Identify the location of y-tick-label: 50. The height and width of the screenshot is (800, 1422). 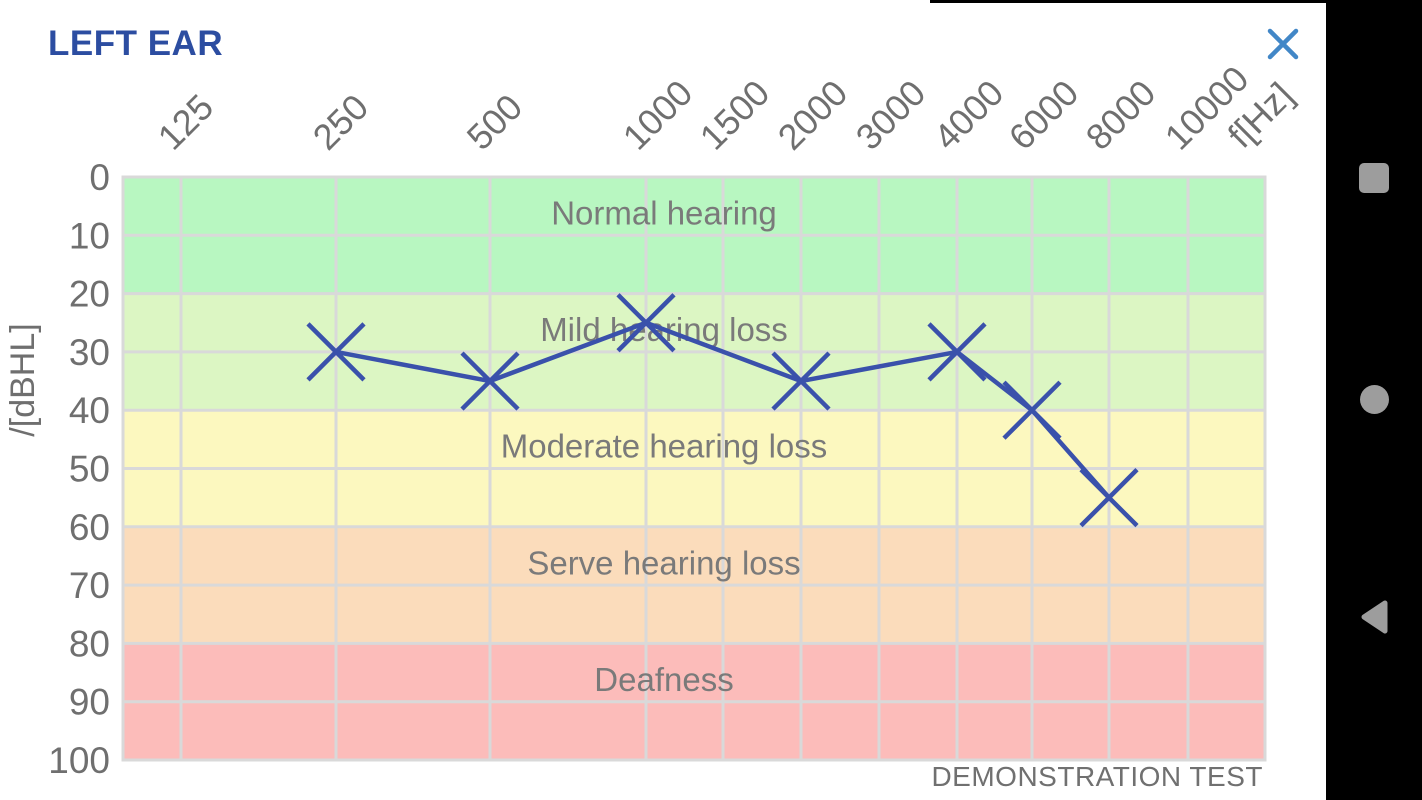
(89, 469).